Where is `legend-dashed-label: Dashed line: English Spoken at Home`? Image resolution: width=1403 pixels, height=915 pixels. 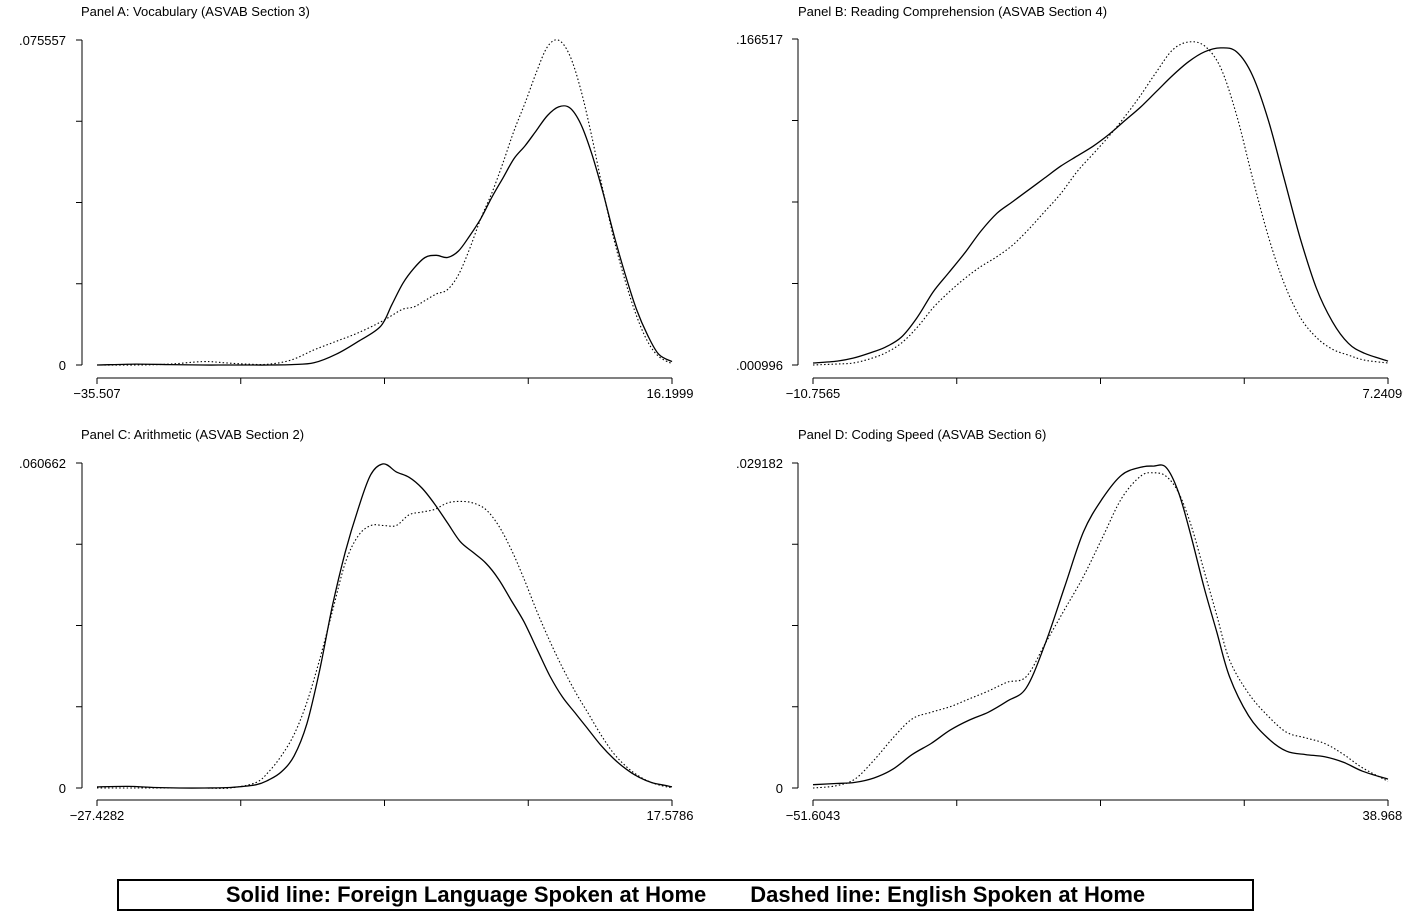
legend-dashed-label: Dashed line: English Spoken at Home is located at coordinates (948, 894).